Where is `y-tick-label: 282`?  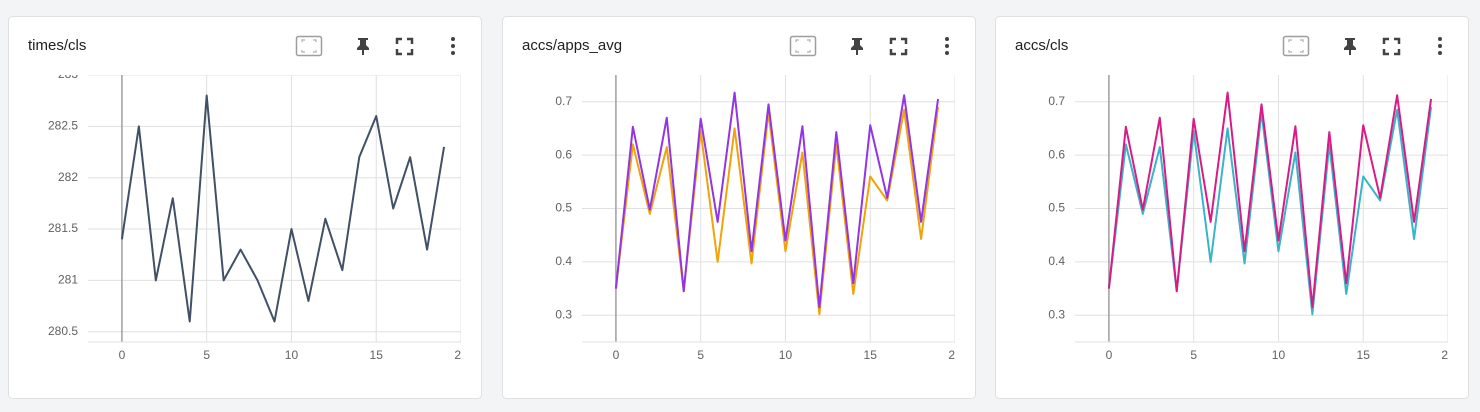 y-tick-label: 282 is located at coordinates (68, 177).